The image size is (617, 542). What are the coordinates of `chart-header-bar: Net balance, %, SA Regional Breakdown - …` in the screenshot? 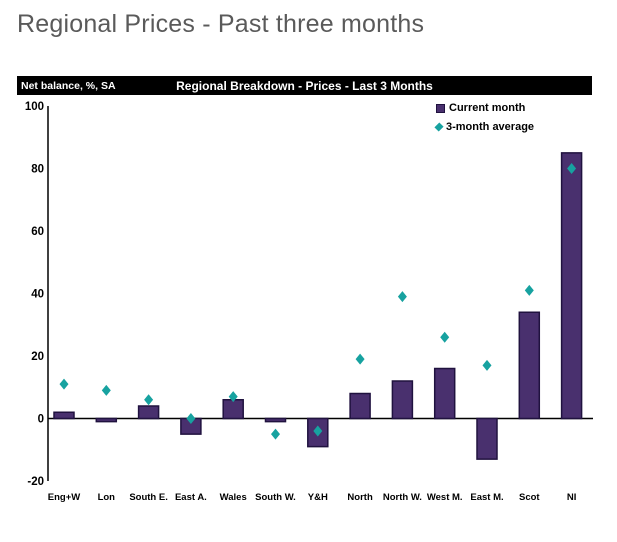 It's located at (304, 85).